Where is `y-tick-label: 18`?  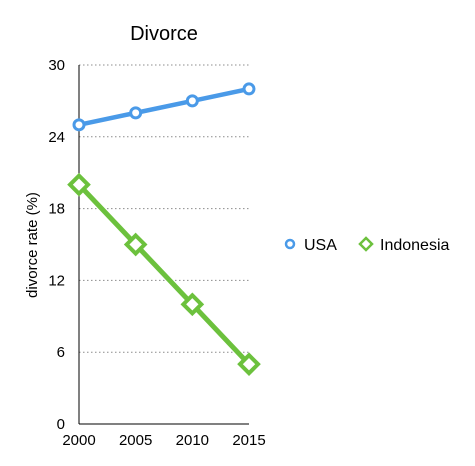 y-tick-label: 18 is located at coordinates (56, 209).